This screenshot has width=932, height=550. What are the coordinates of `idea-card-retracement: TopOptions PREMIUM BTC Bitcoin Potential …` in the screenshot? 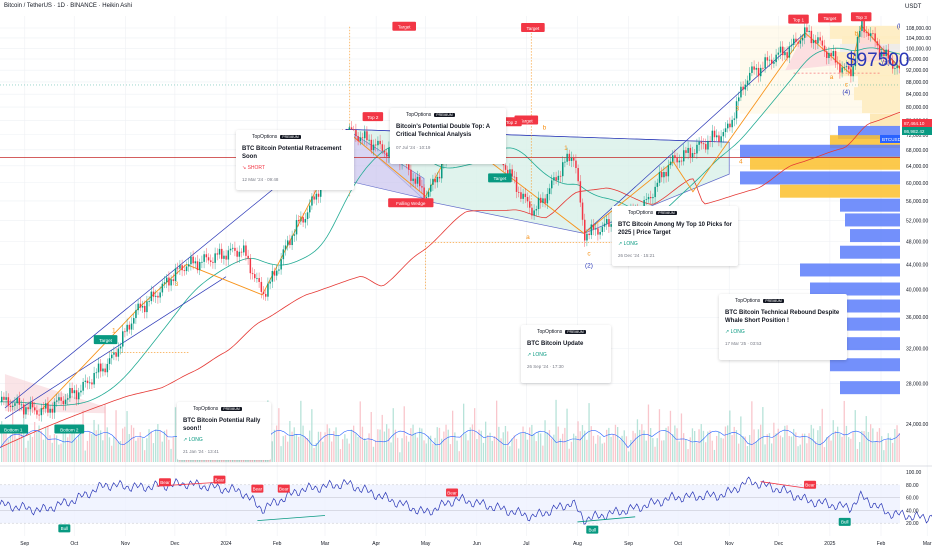 It's located at (295, 160).